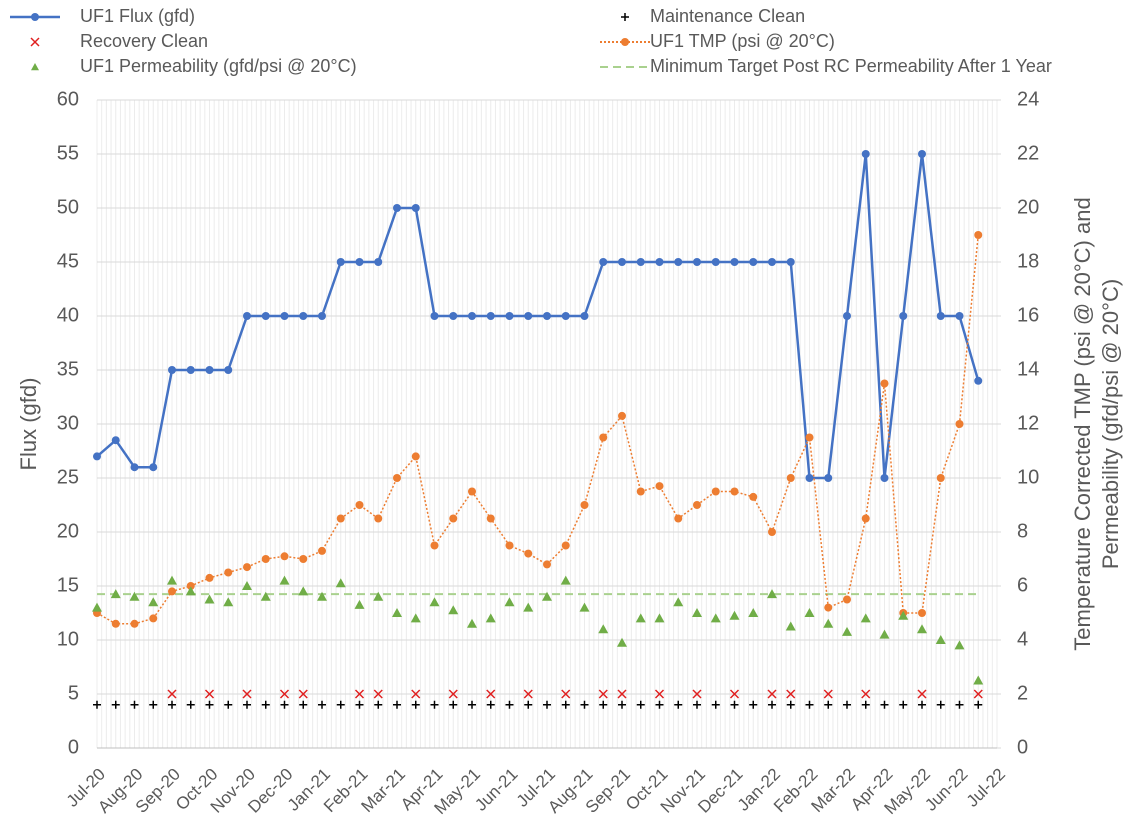 The width and height of the screenshot is (1136, 835). What do you see at coordinates (1028, 477) in the screenshot?
I see `y2-tick-label: 10` at bounding box center [1028, 477].